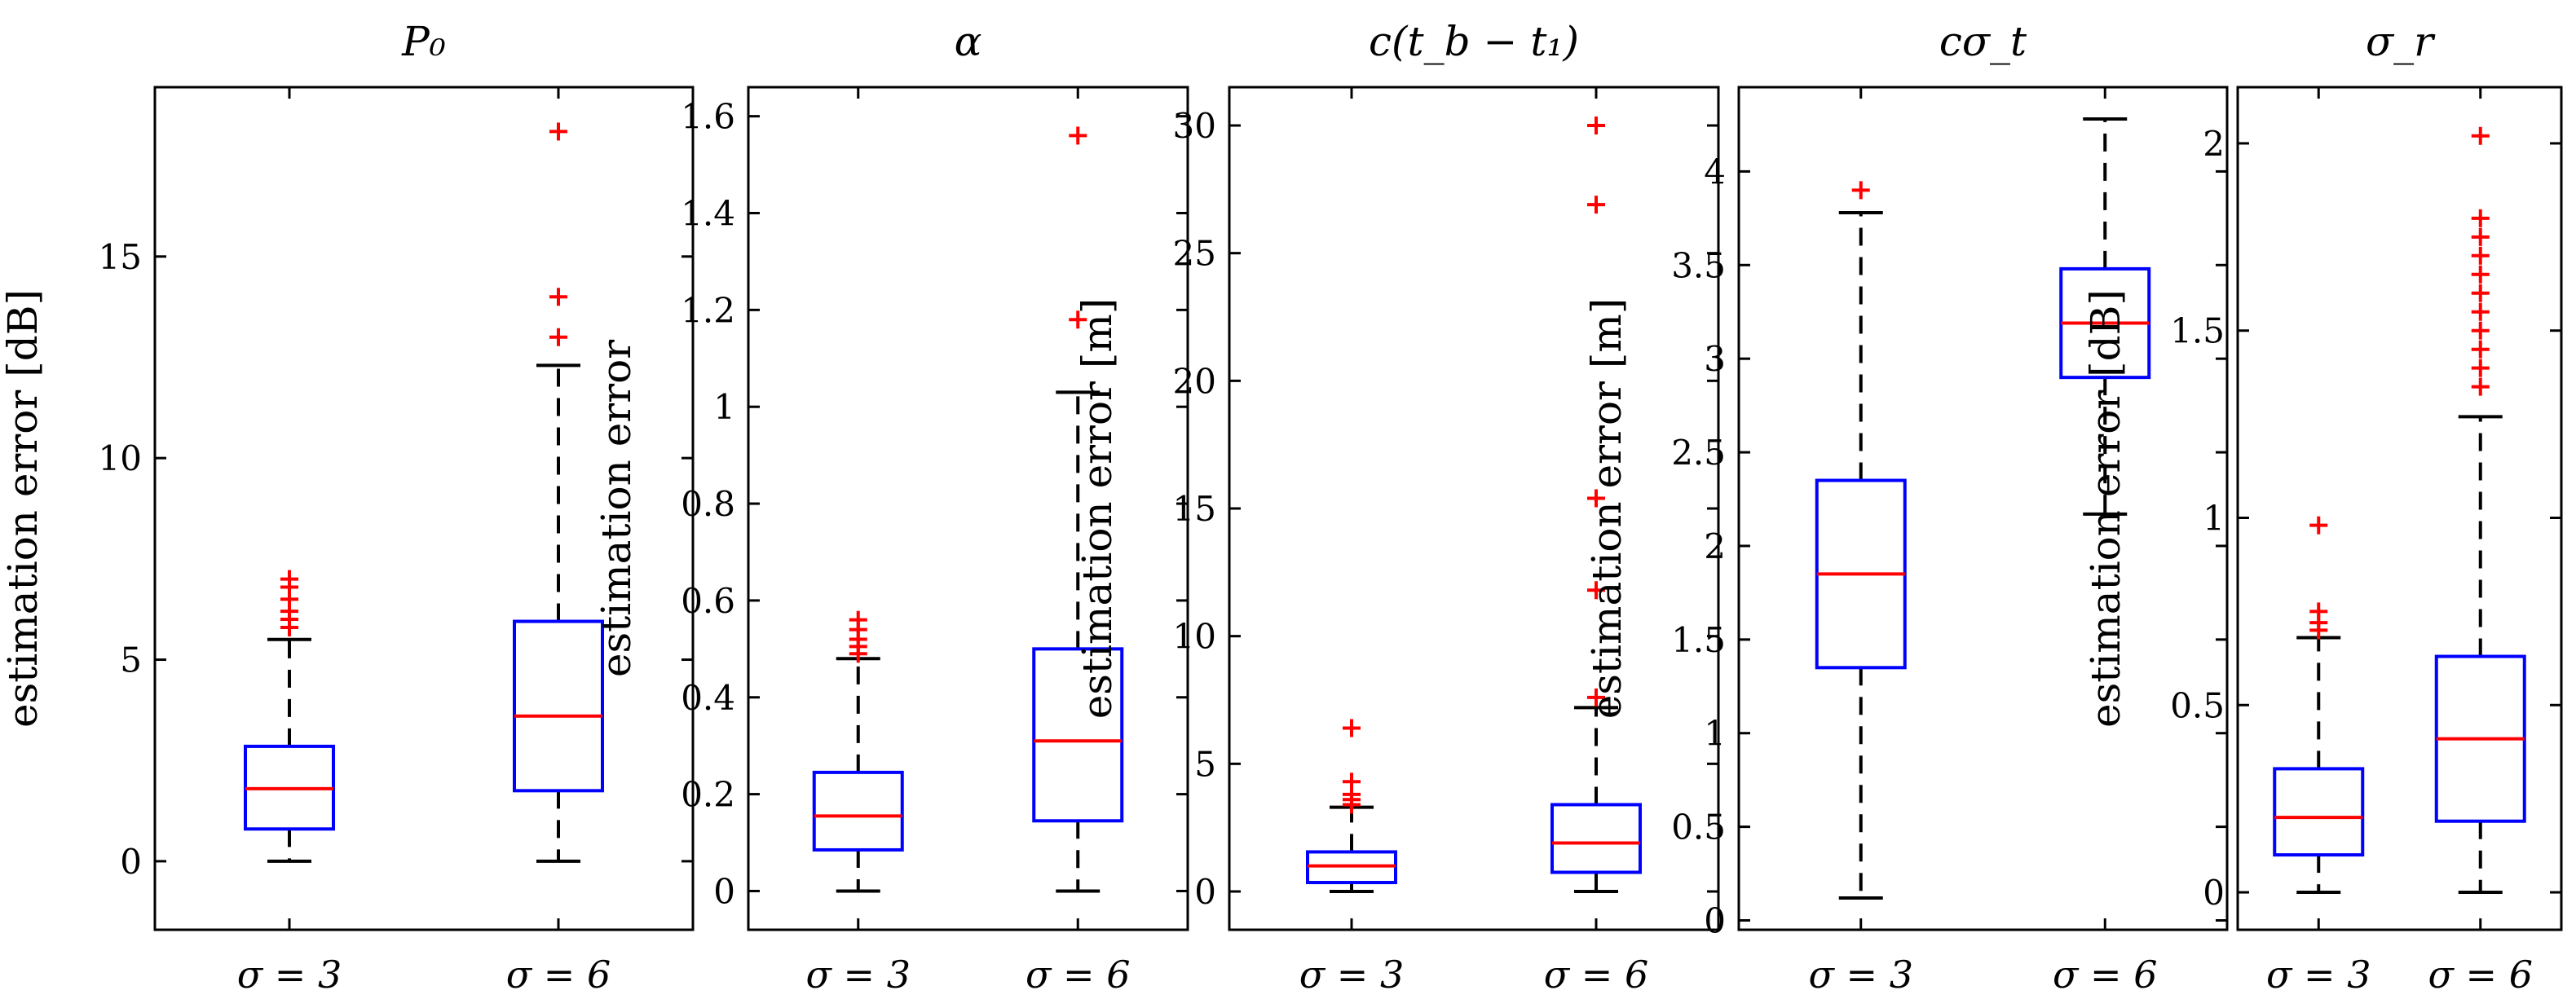  What do you see at coordinates (1715, 172) in the screenshot?
I see `y-tick-label: 4` at bounding box center [1715, 172].